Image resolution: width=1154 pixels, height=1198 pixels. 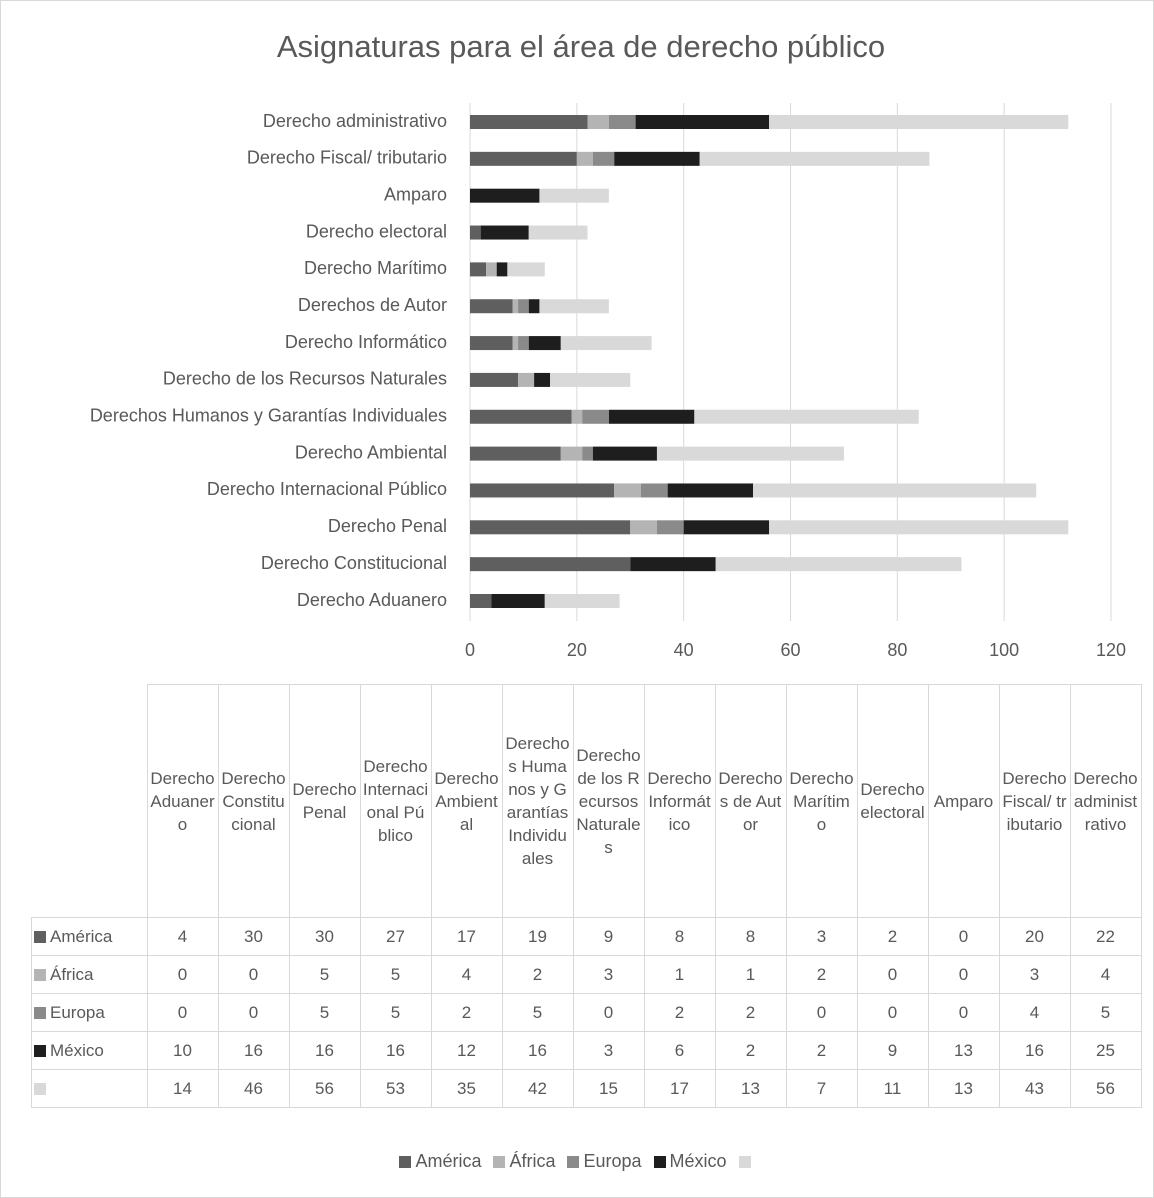 What do you see at coordinates (466, 801) in the screenshot?
I see `table-header: Derecho Ambiental` at bounding box center [466, 801].